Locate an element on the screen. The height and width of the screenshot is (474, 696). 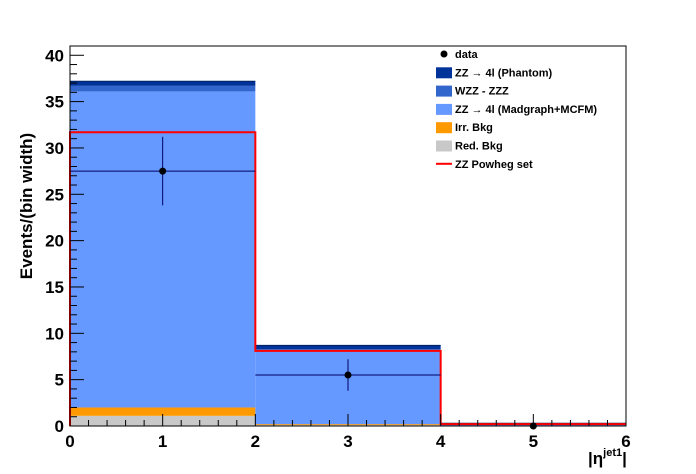
x-axis-title-base: |η is located at coordinates (595, 458).